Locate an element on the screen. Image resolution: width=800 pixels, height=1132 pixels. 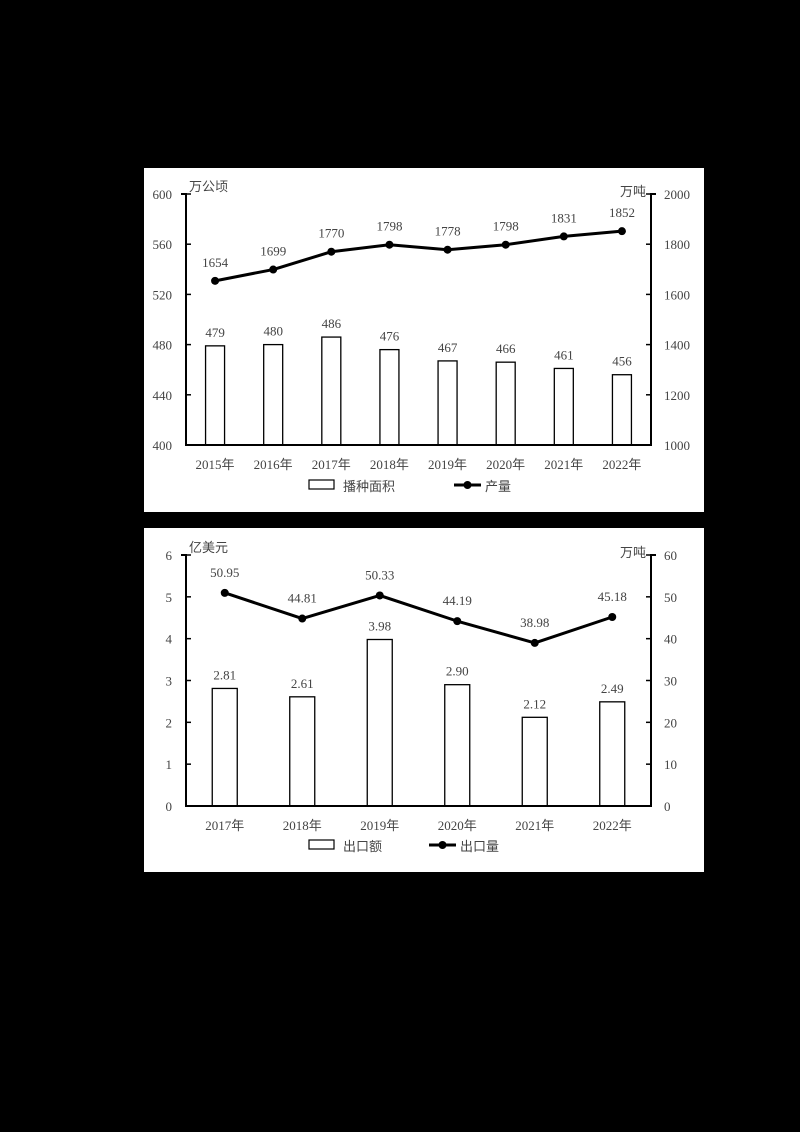
line-value-label: 44.19 is located at coordinates (457, 600).